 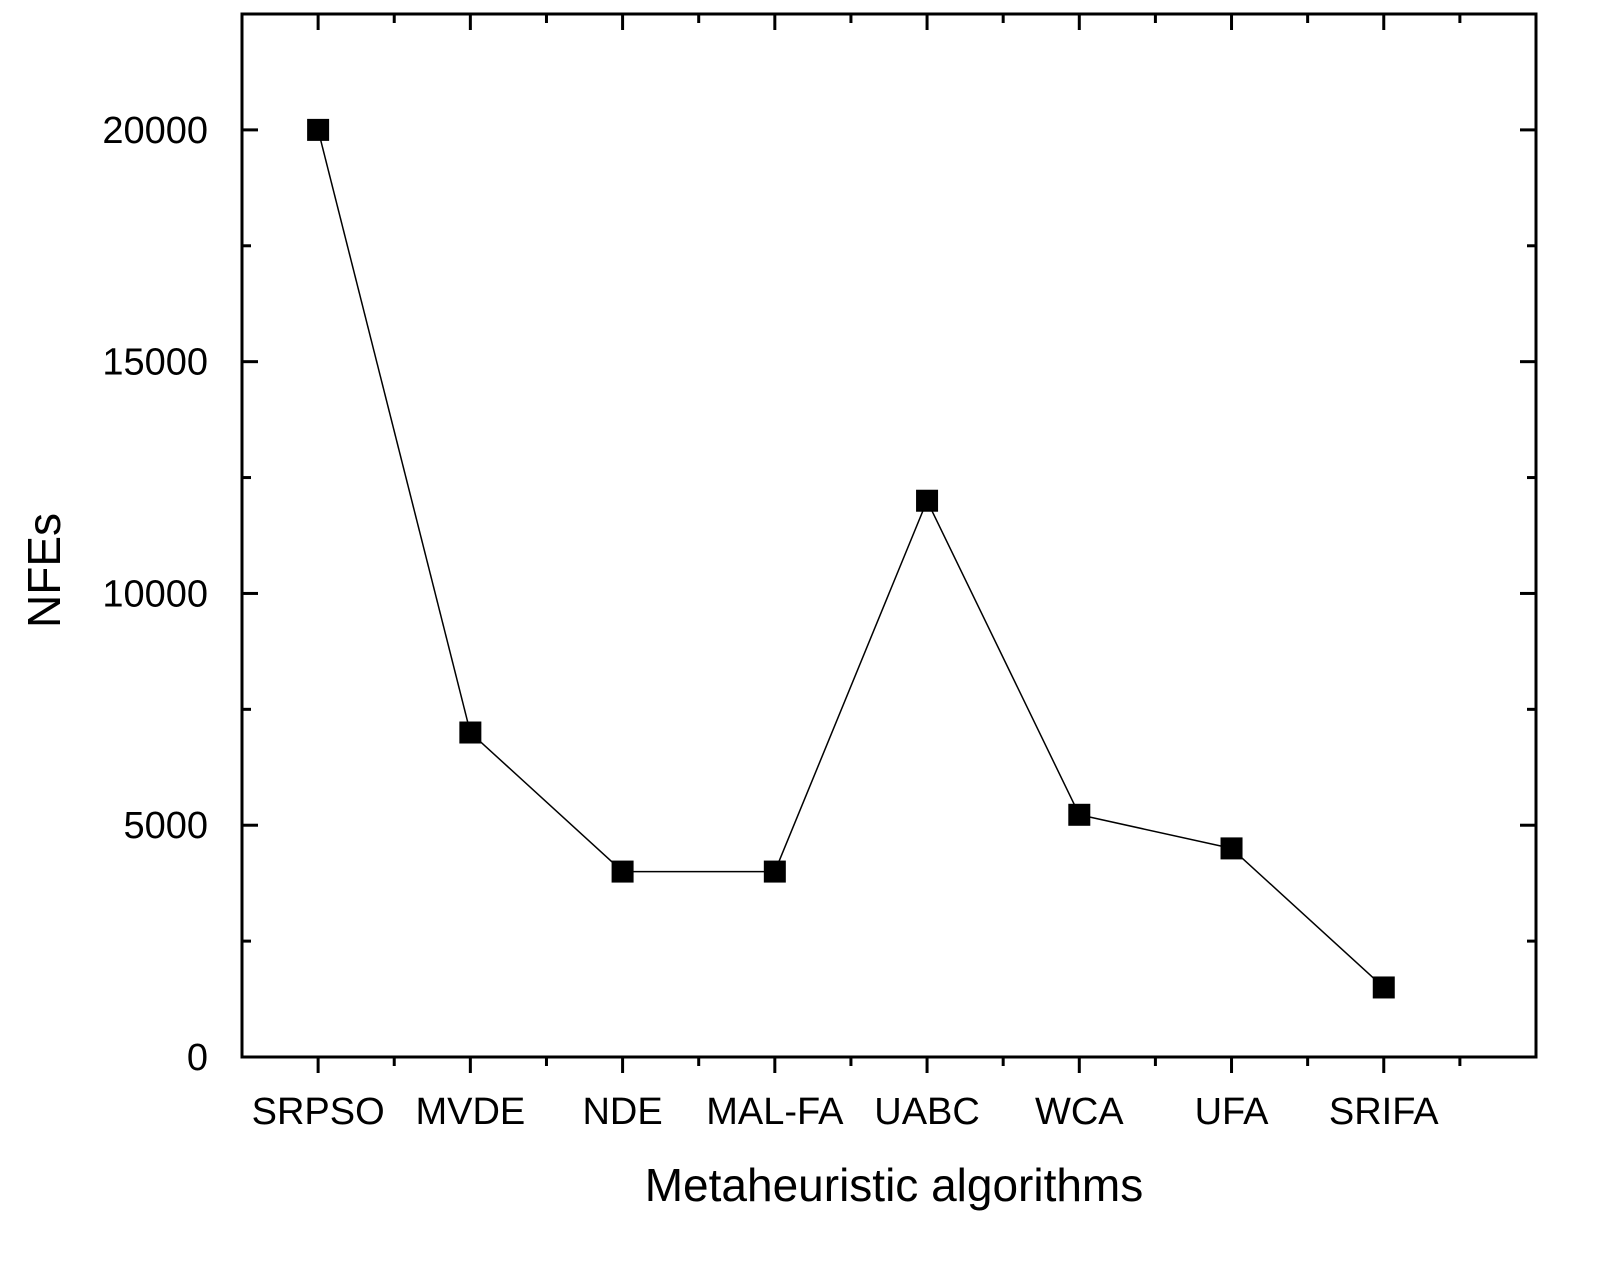 I want to click on y-tick-label: 15000, so click(x=155, y=363).